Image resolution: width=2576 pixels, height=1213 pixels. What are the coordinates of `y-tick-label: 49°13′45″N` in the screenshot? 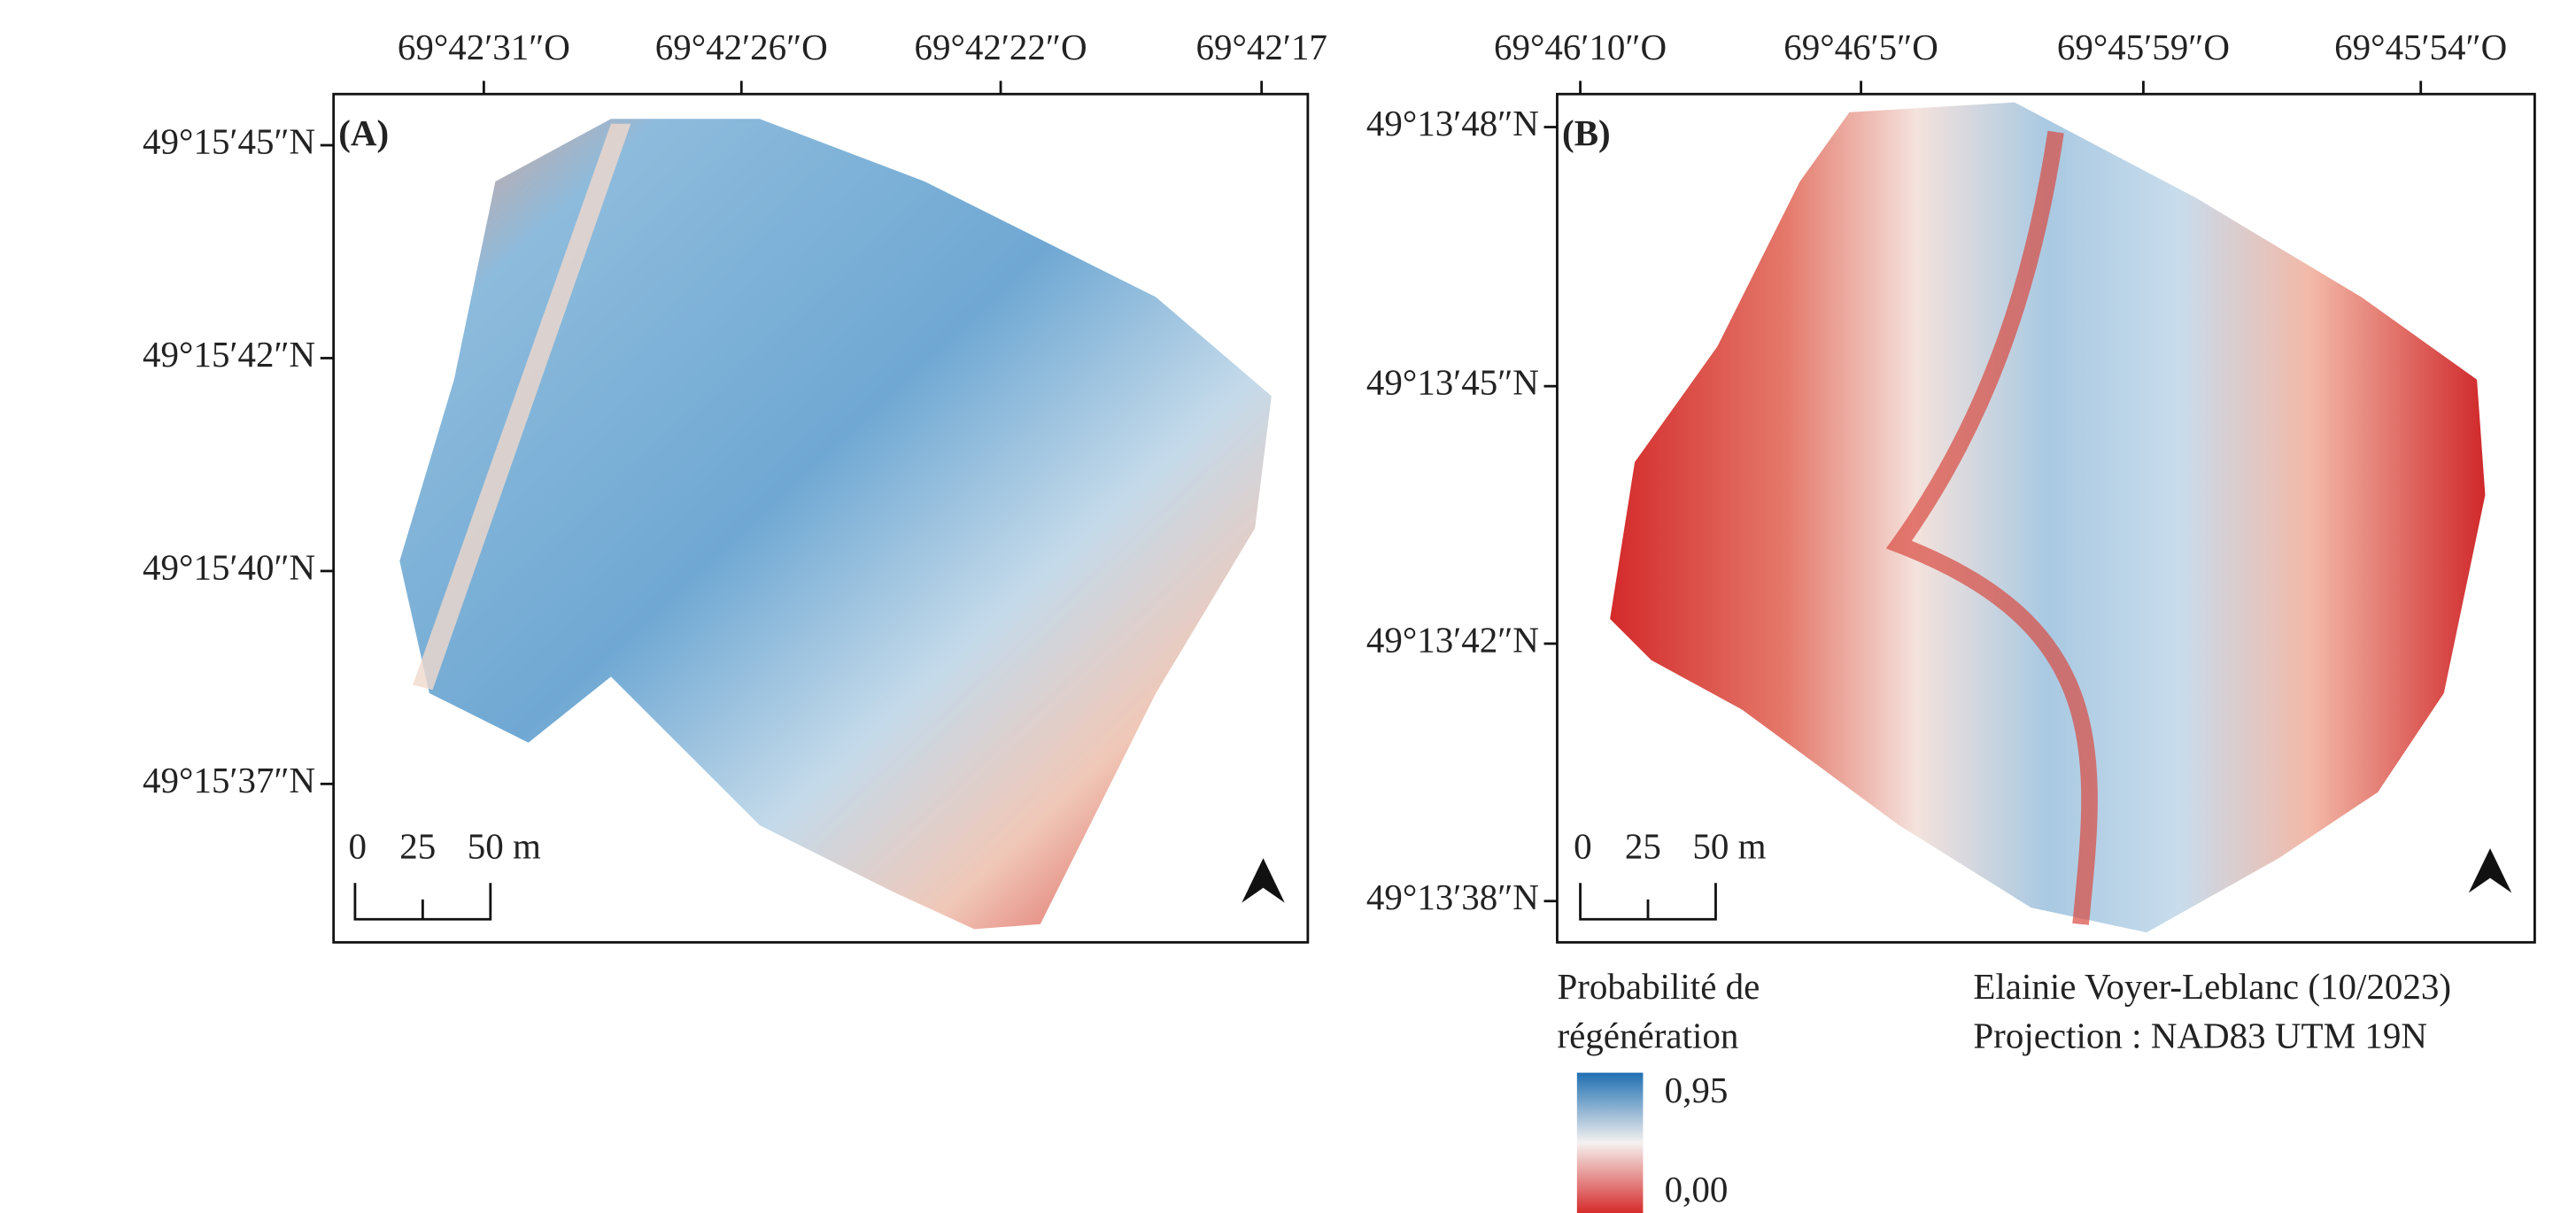 It's located at (1452, 383).